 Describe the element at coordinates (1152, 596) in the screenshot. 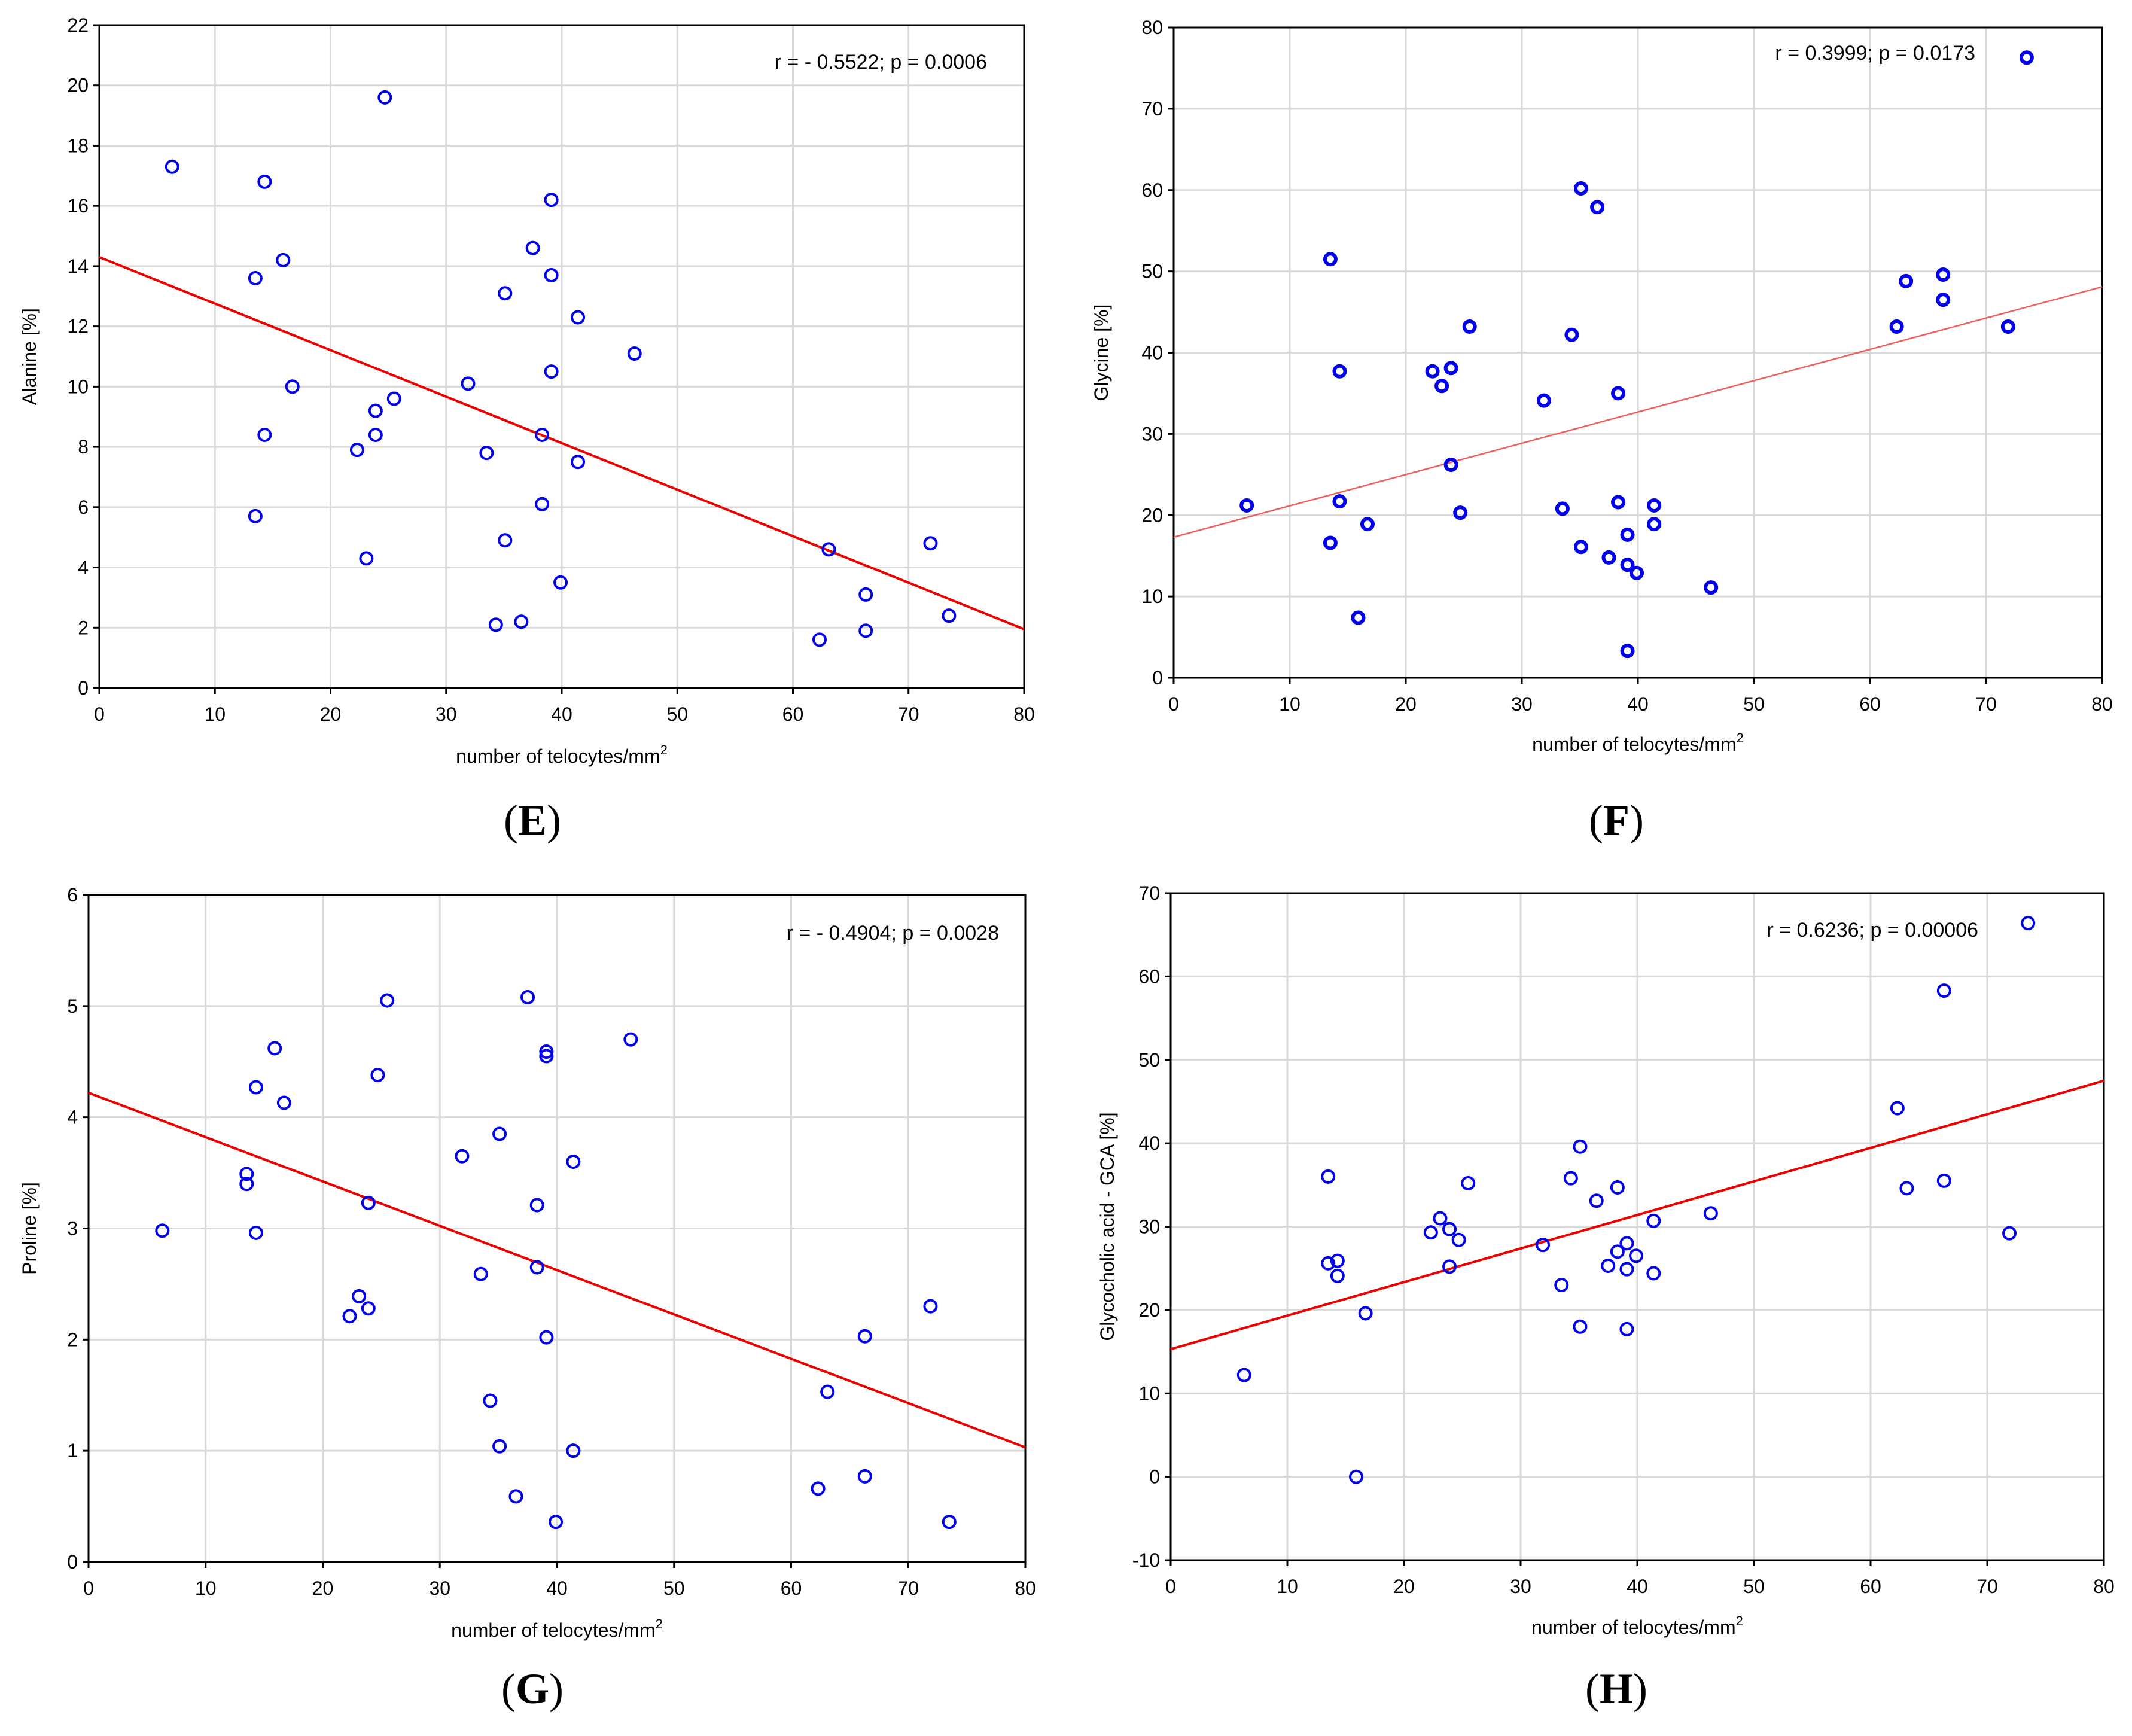

I see `chart-f-y-tick-label: 10` at that location.